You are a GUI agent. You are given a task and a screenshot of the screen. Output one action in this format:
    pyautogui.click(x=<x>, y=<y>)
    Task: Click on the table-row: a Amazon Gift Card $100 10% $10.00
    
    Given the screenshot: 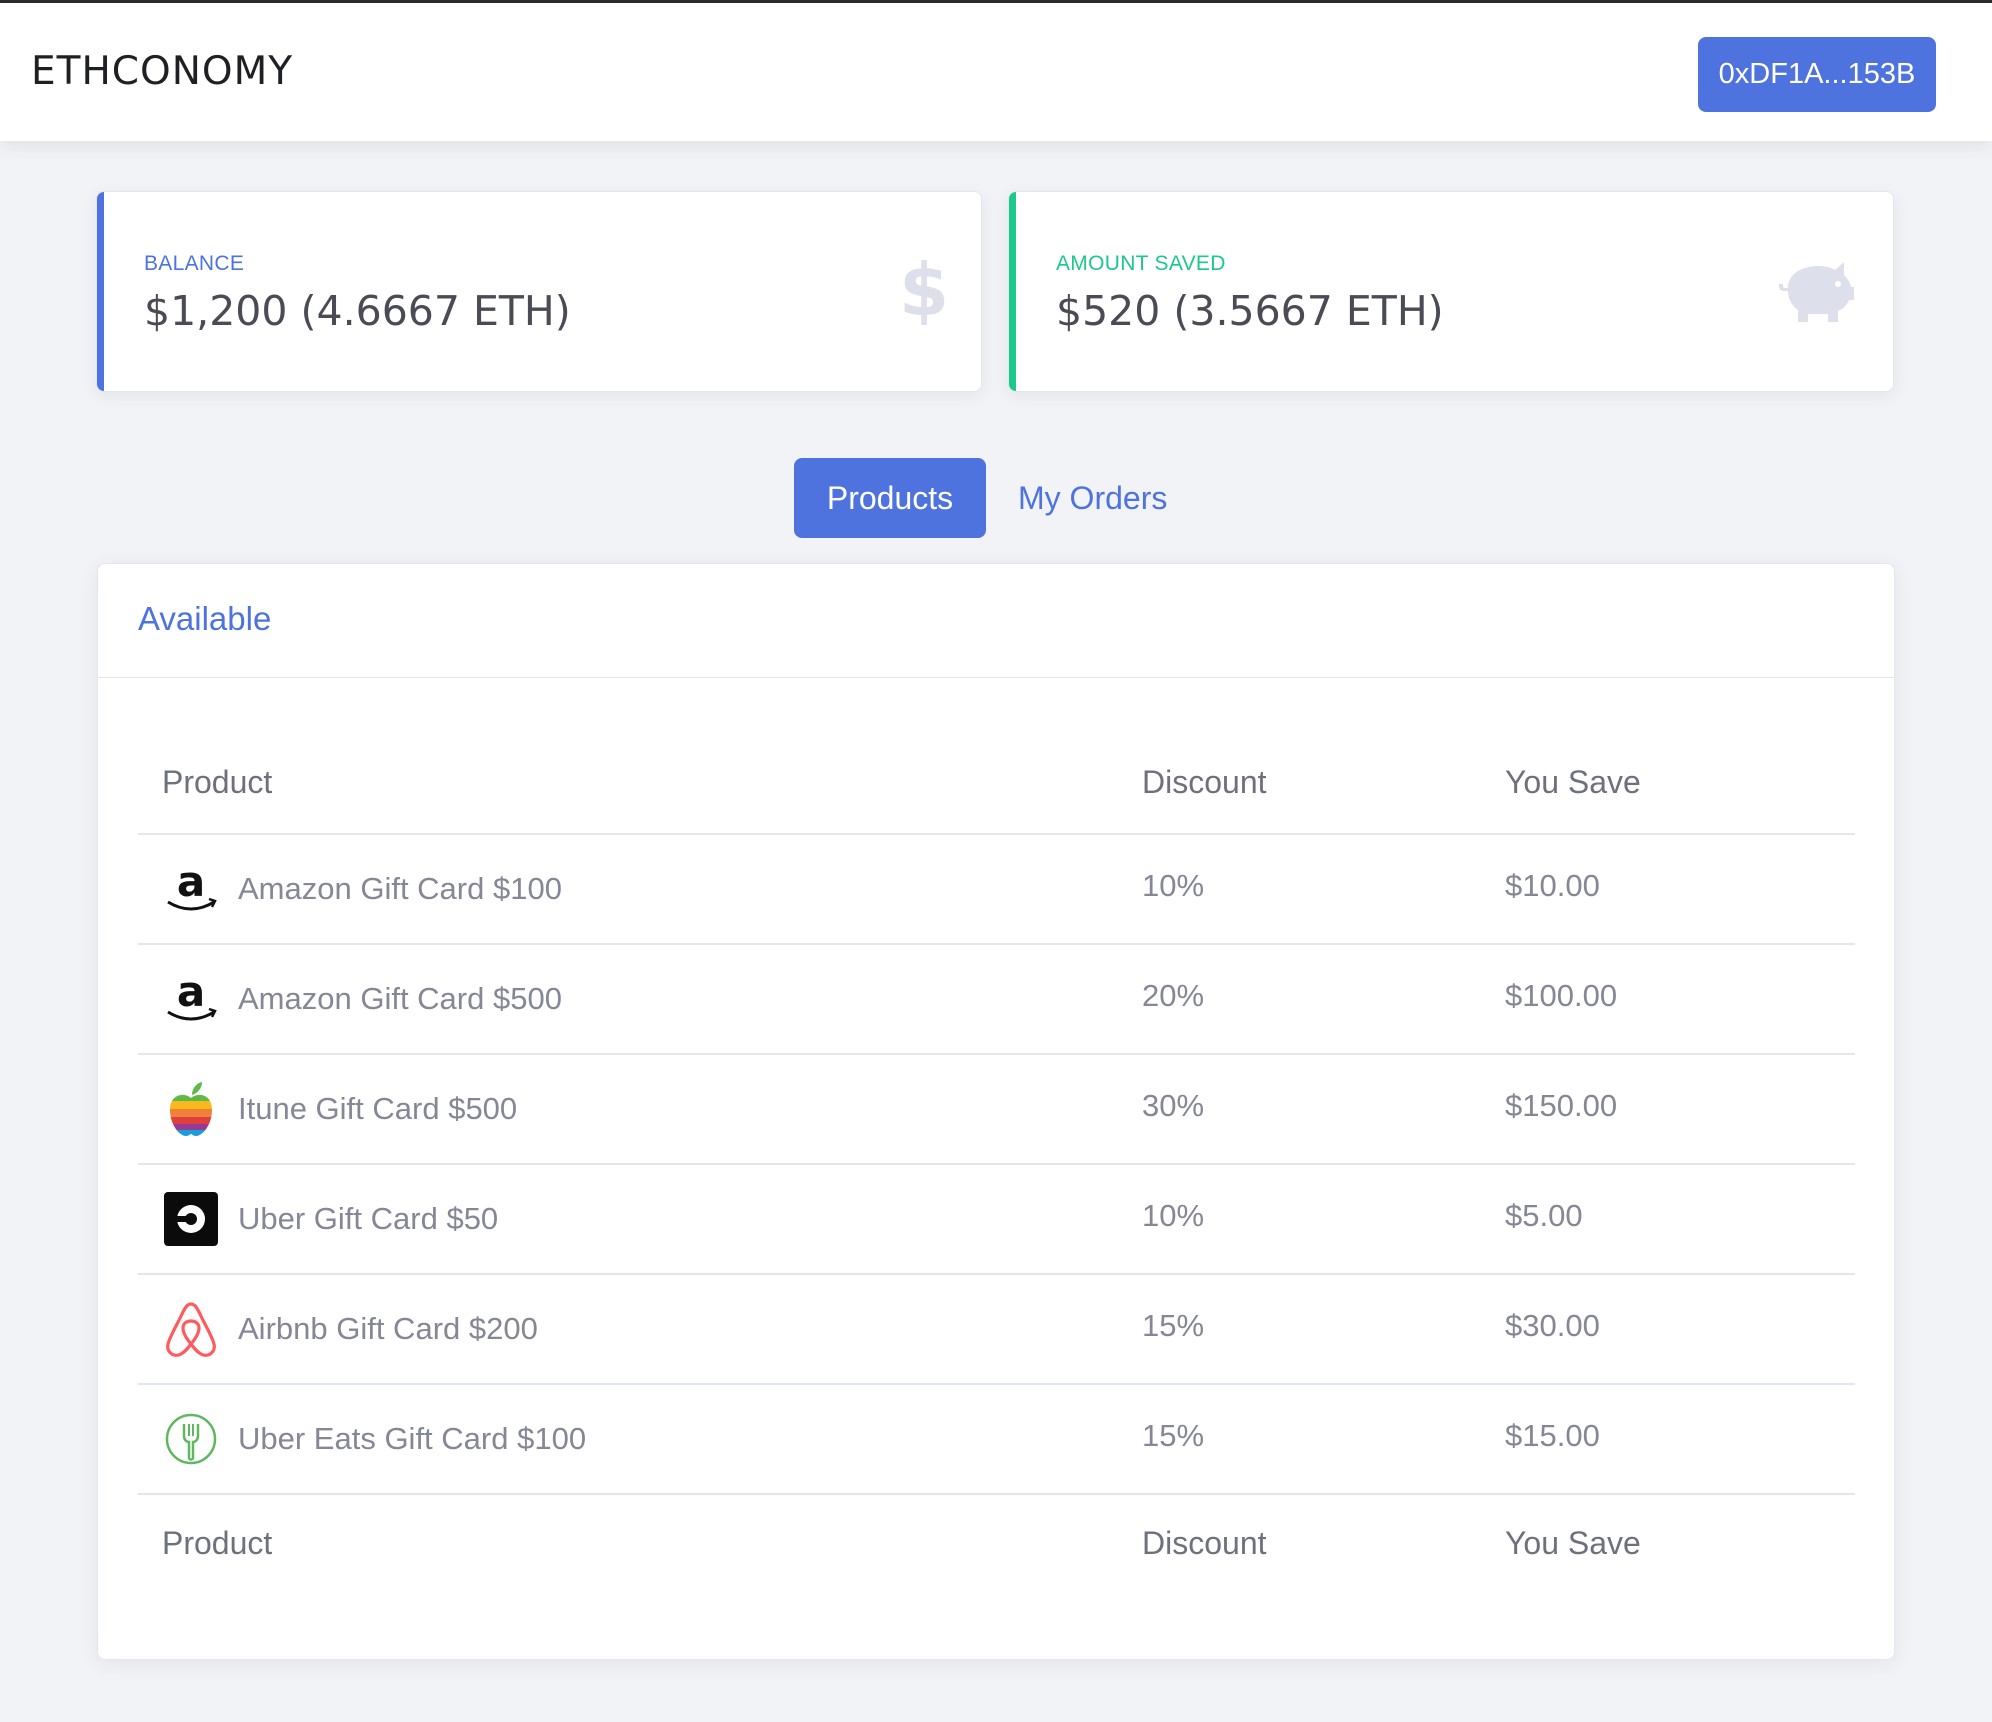 What is the action you would take?
    pyautogui.click(x=996, y=889)
    